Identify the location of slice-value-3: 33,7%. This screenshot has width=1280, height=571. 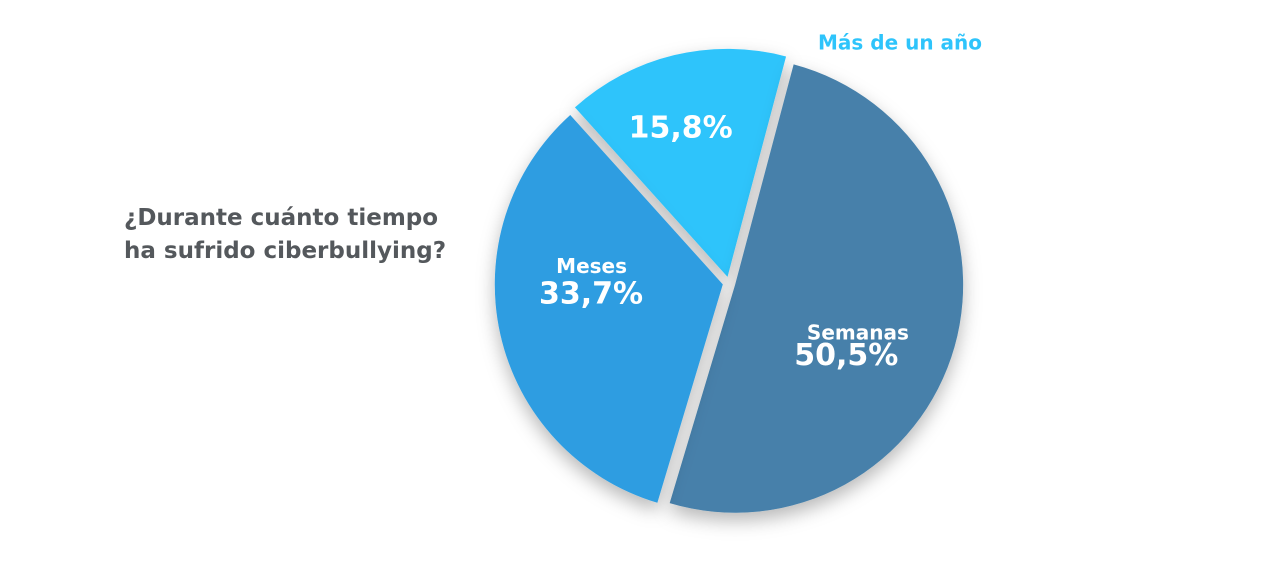
(591, 294).